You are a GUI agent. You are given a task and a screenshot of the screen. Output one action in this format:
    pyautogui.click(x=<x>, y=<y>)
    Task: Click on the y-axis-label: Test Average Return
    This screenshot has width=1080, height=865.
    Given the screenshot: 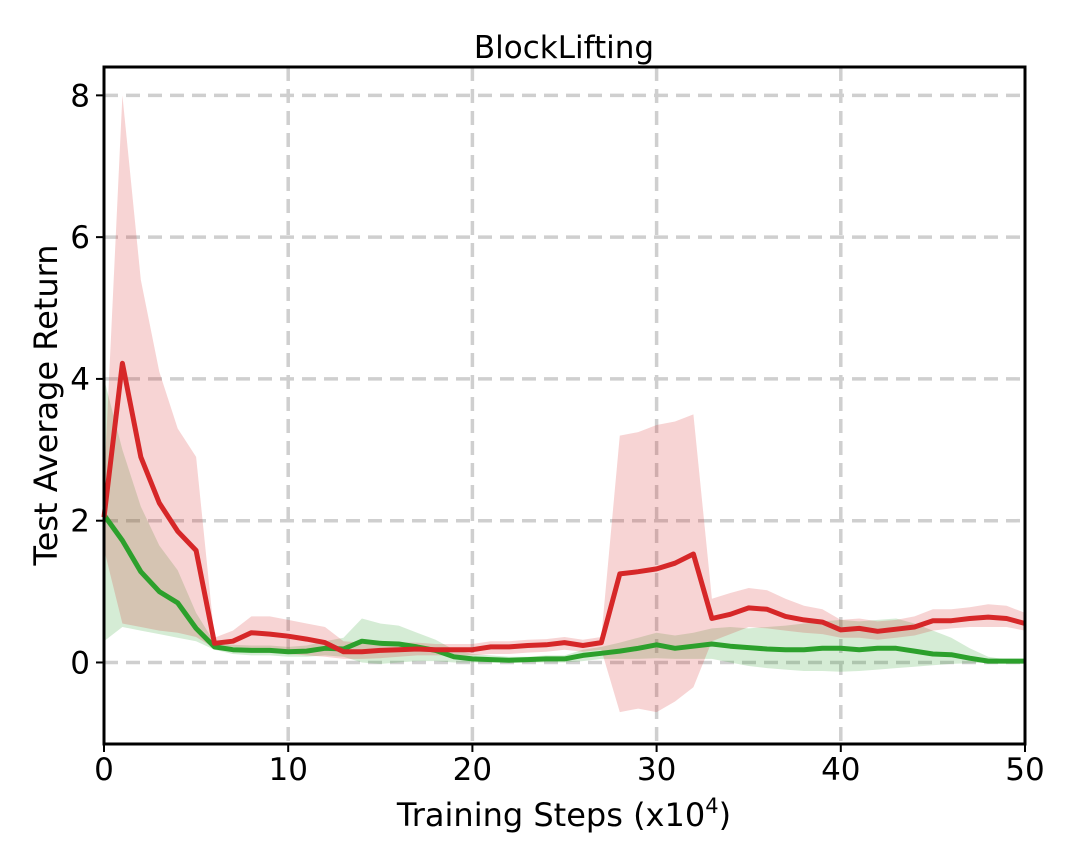 What is the action you would take?
    pyautogui.click(x=46, y=406)
    